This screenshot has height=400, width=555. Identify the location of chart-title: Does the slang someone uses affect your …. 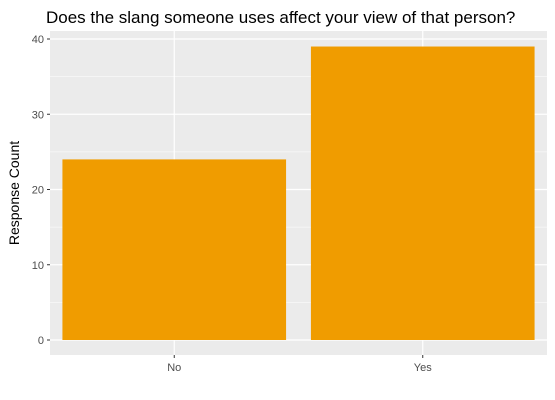
(280, 17).